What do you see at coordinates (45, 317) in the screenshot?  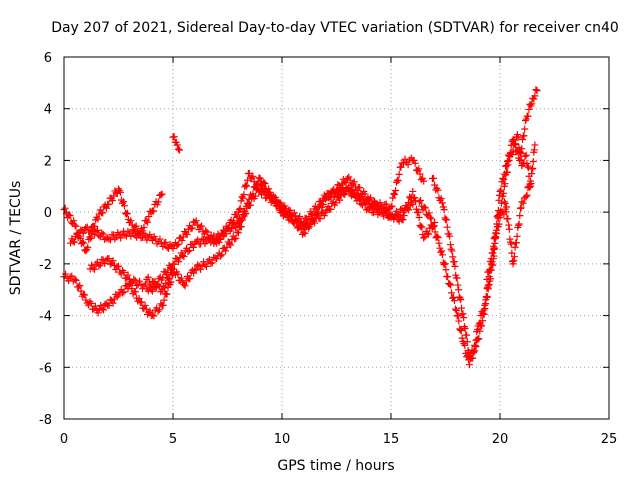 I see `y-tick-label: -4` at bounding box center [45, 317].